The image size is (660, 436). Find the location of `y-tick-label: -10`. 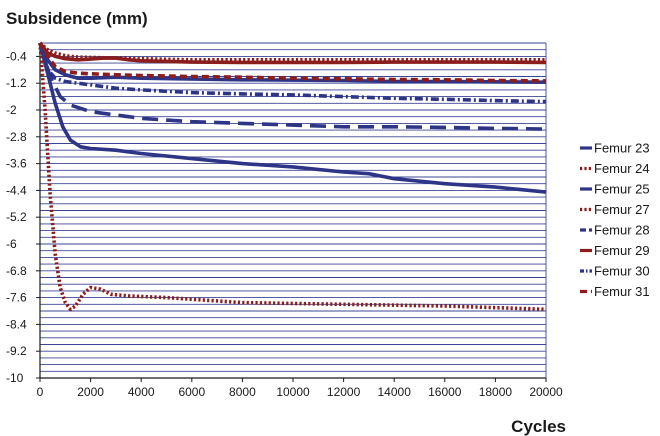

y-tick-label: -10 is located at coordinates (15, 378).